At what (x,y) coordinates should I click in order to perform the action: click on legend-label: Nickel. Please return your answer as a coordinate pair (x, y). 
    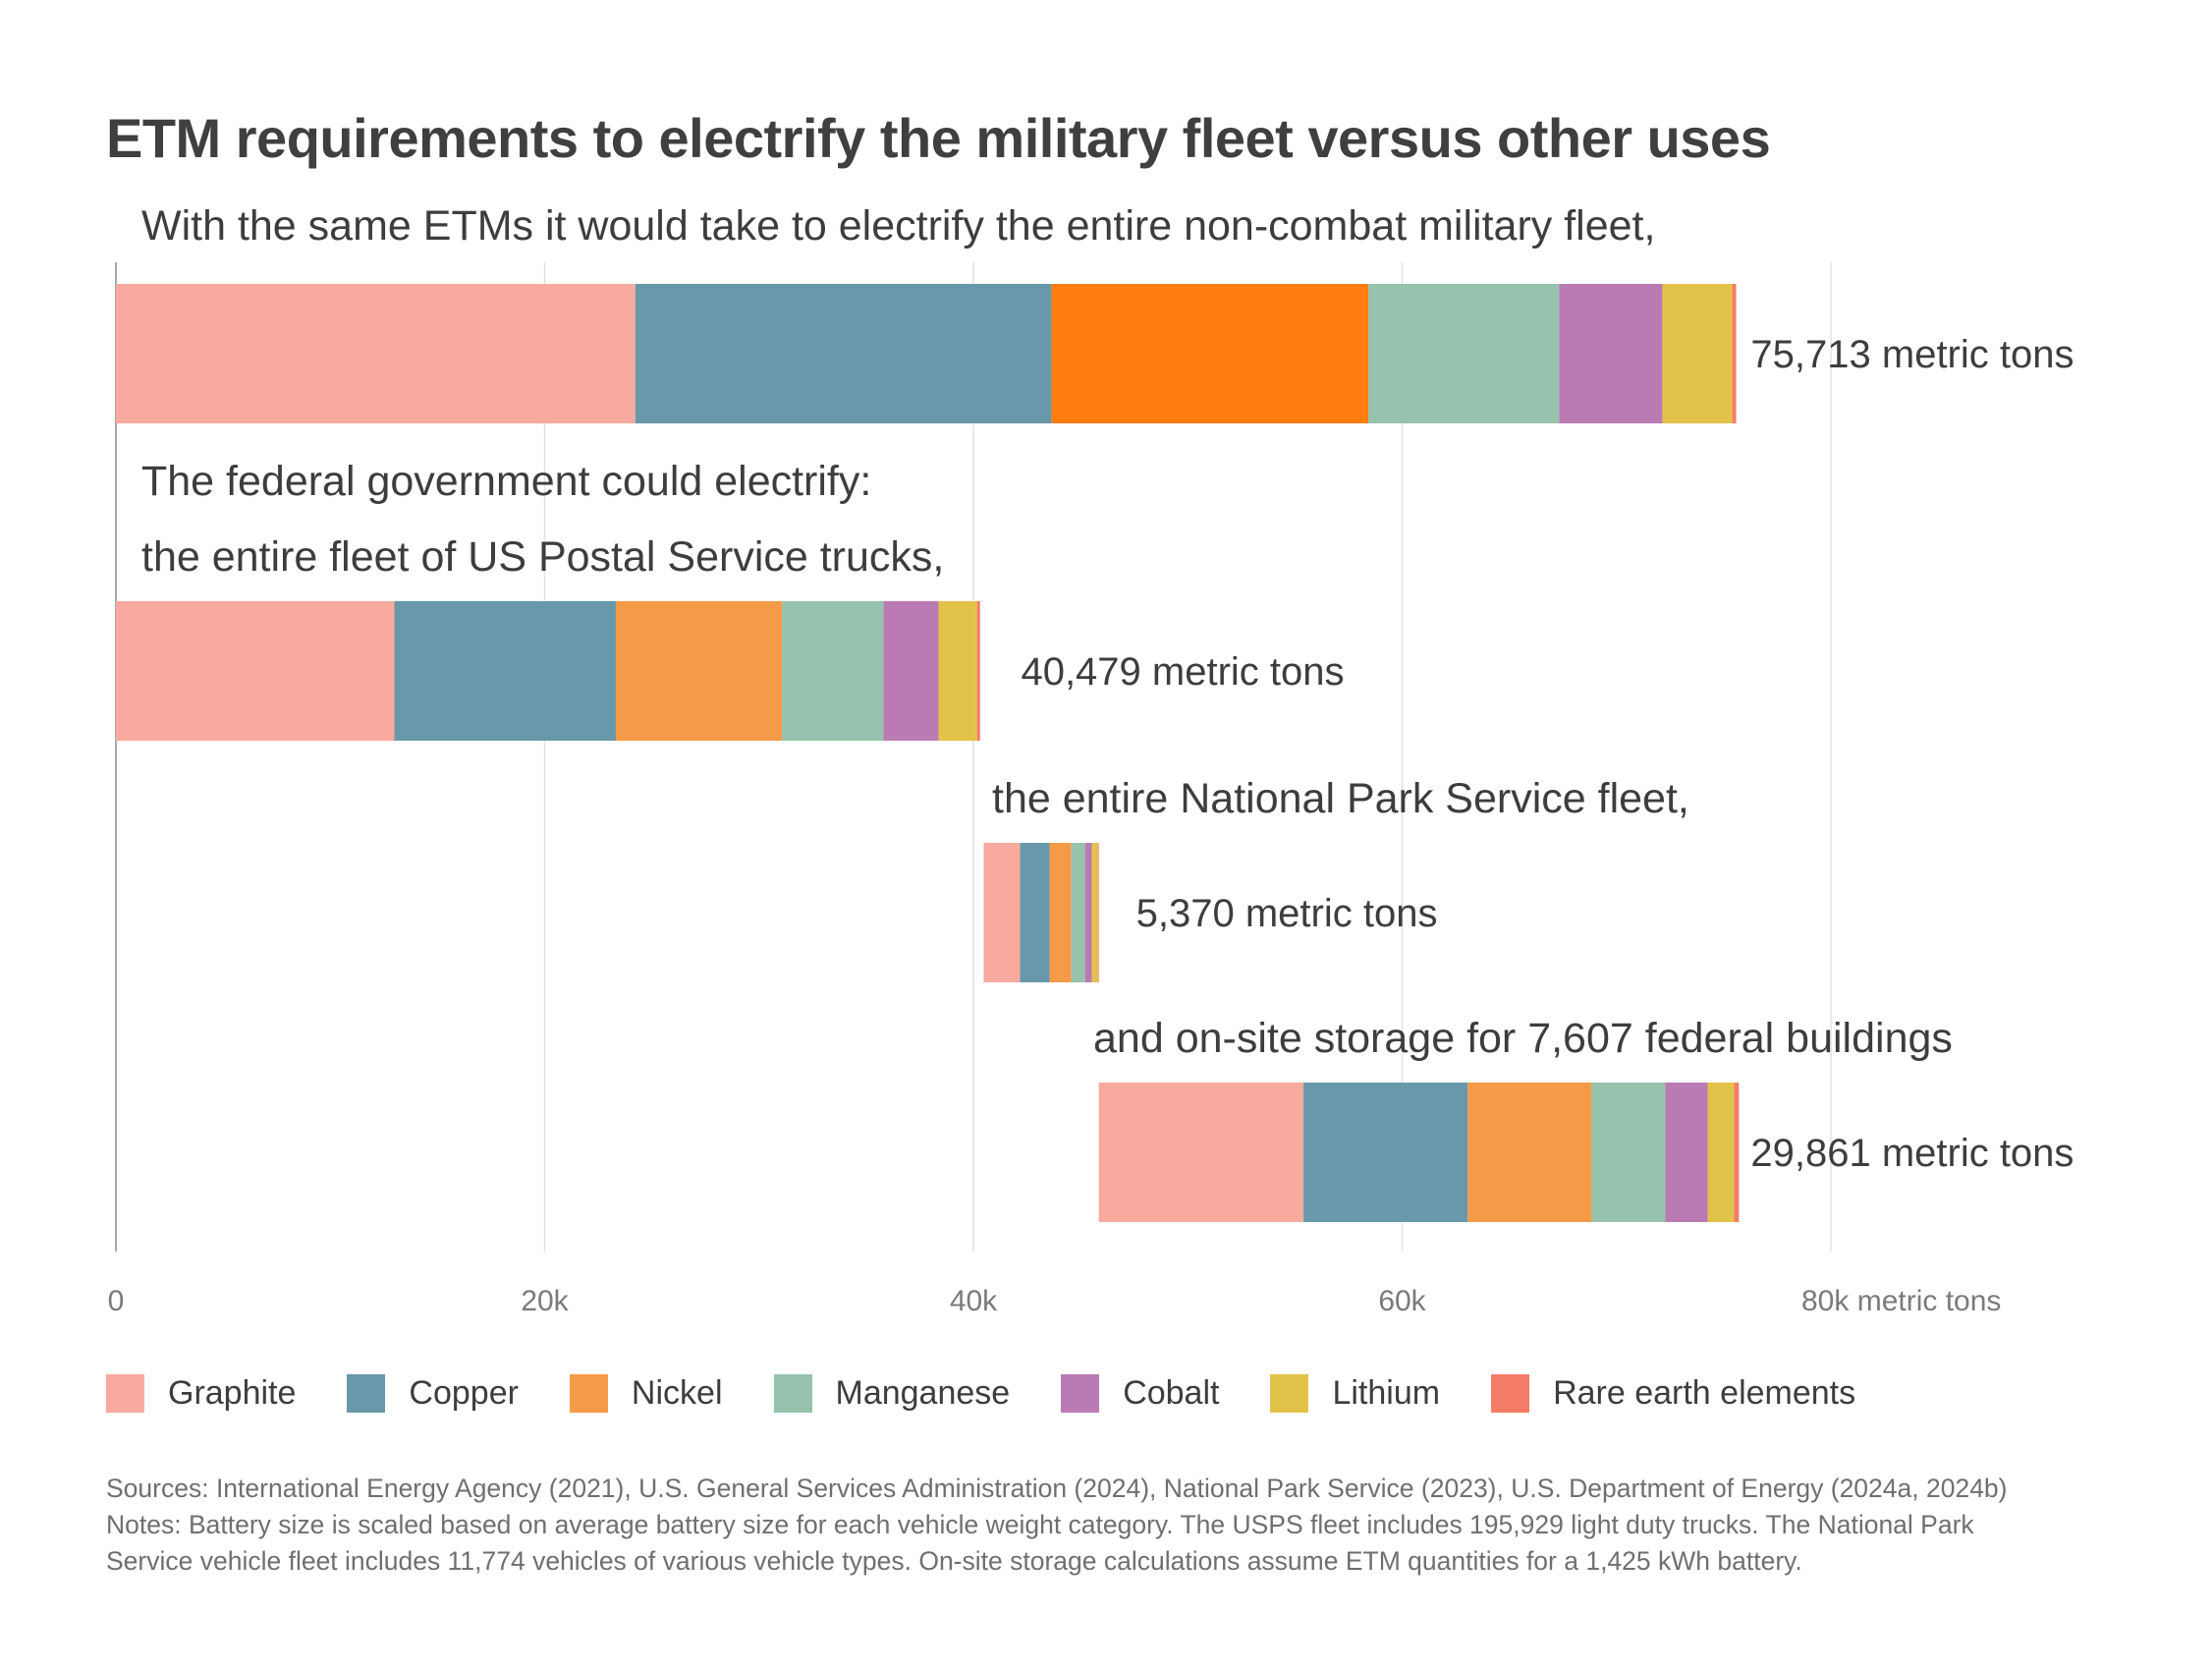
    Looking at the image, I should click on (677, 1393).